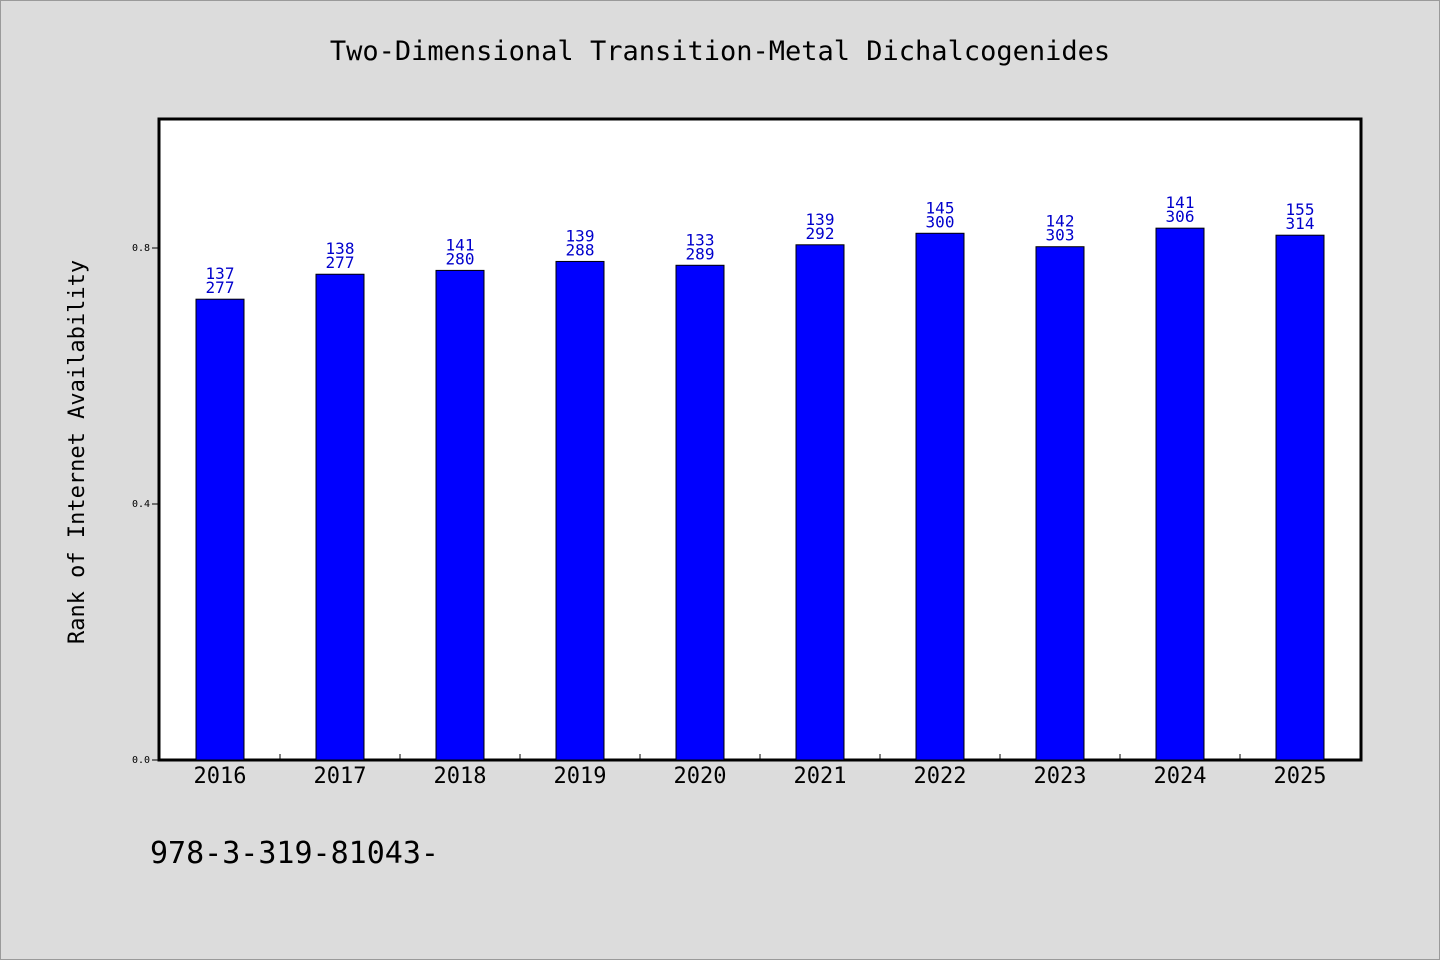 The image size is (1440, 960). I want to click on data-label-top-2020: 133, so click(700, 239).